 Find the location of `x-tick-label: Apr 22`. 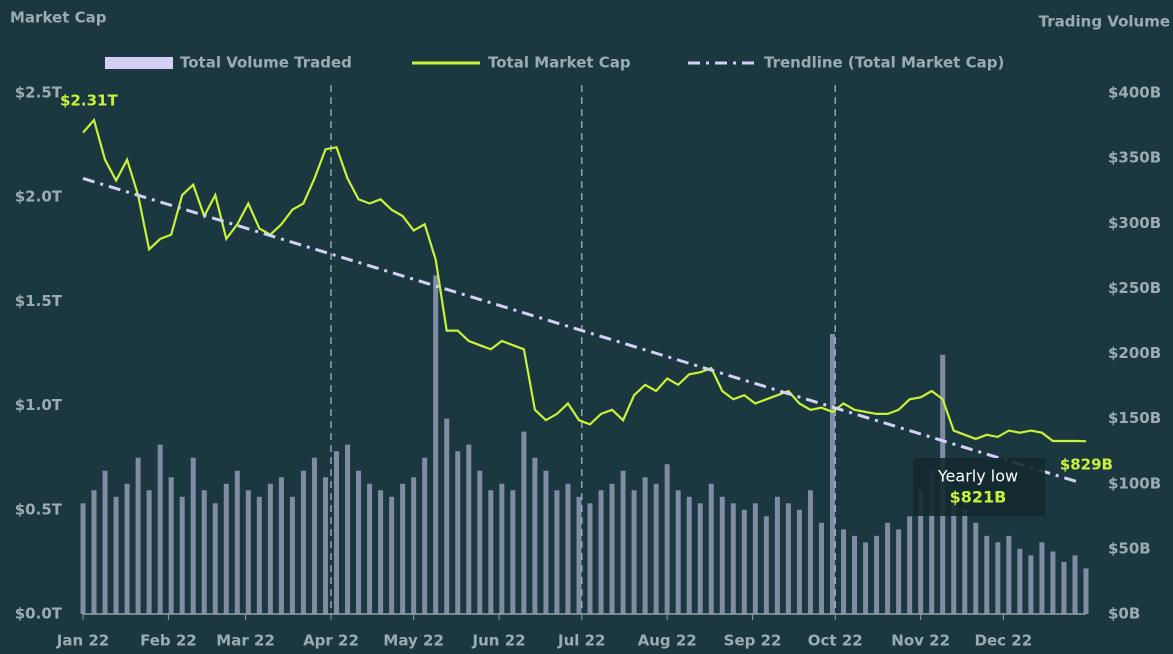

x-tick-label: Apr 22 is located at coordinates (331, 641).